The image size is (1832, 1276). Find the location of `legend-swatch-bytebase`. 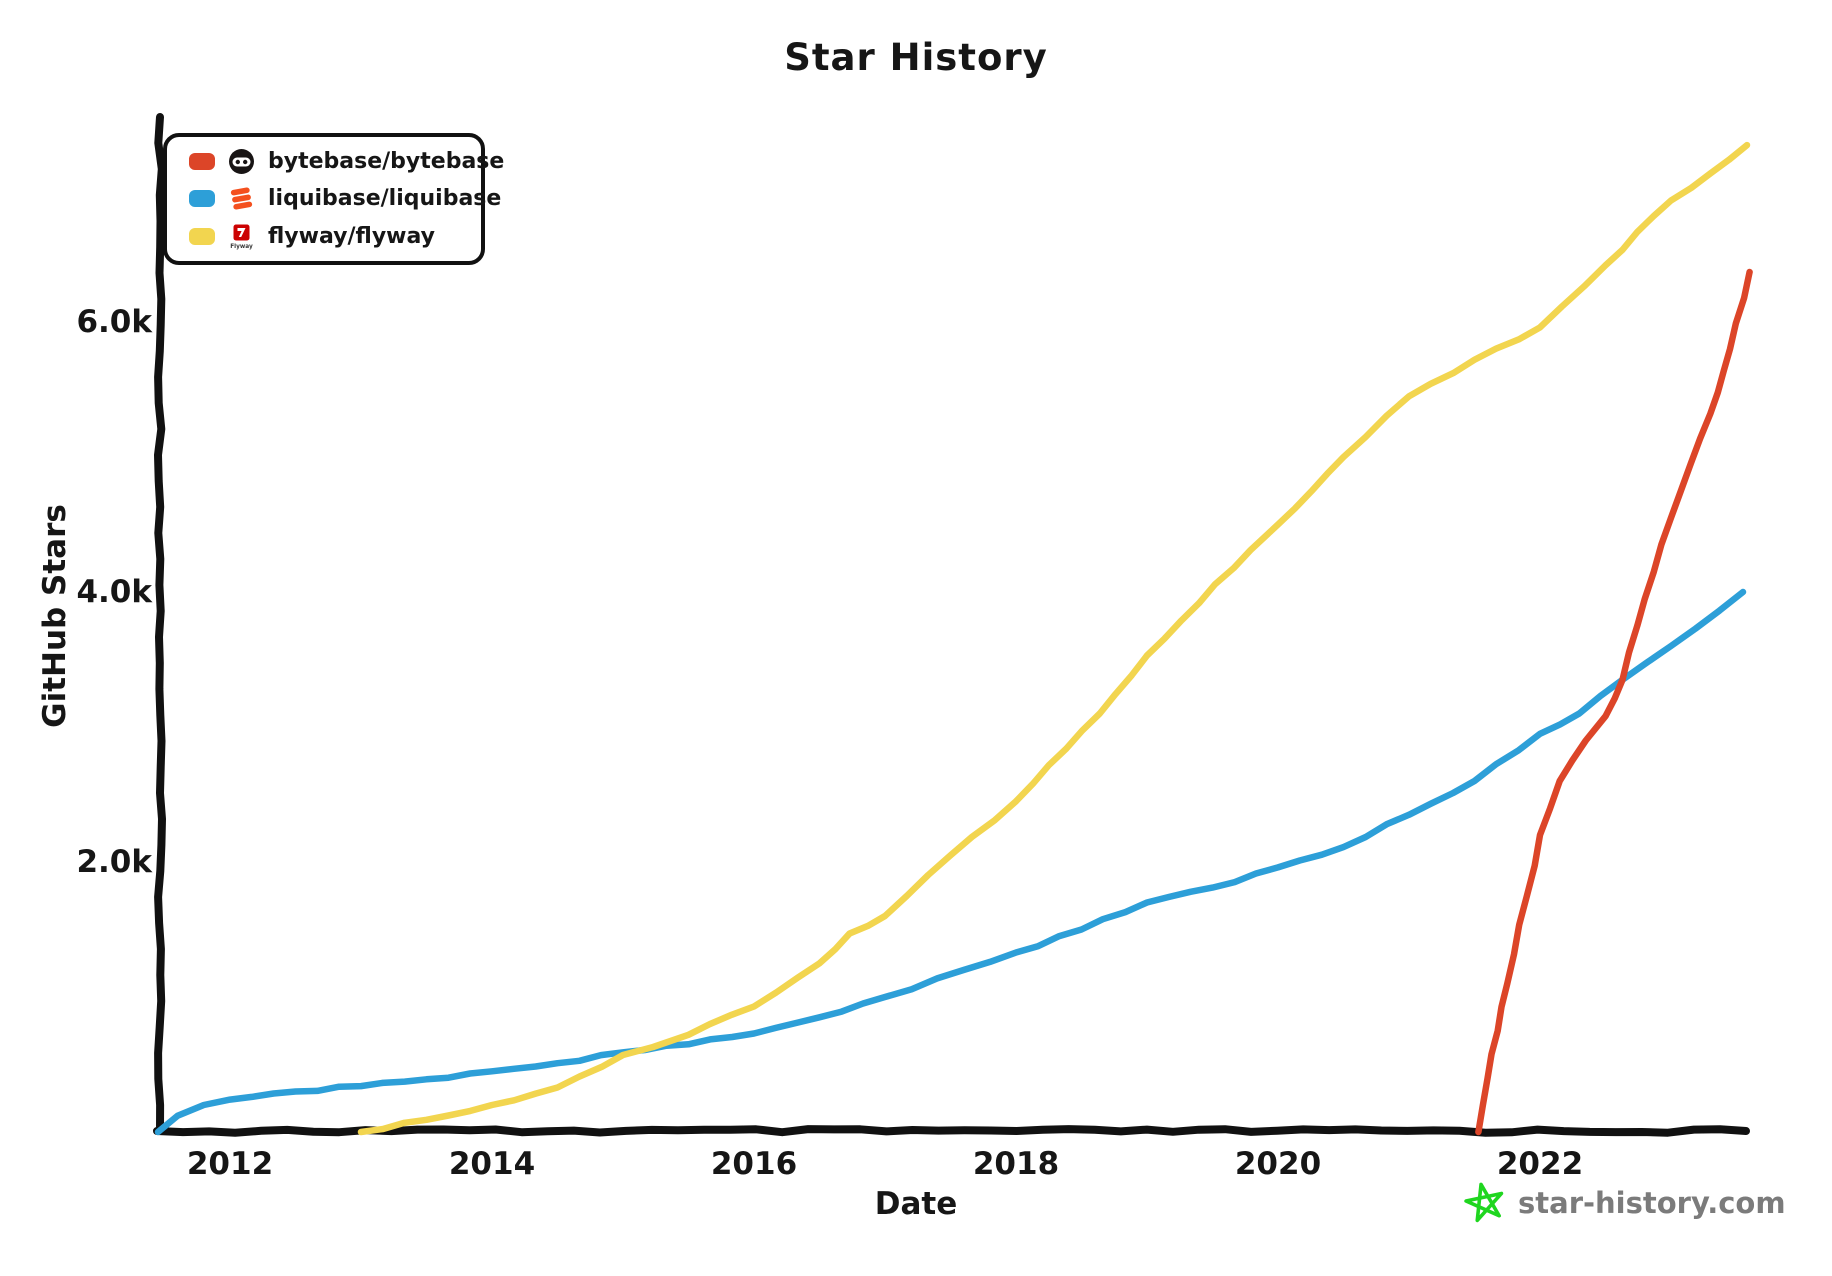

legend-swatch-bytebase is located at coordinates (202, 162).